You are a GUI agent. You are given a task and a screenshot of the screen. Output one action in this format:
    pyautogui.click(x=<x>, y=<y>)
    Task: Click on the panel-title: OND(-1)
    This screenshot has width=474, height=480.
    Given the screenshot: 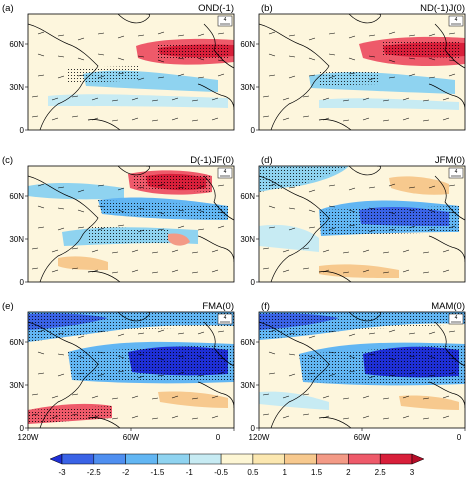 What is the action you would take?
    pyautogui.click(x=216, y=8)
    